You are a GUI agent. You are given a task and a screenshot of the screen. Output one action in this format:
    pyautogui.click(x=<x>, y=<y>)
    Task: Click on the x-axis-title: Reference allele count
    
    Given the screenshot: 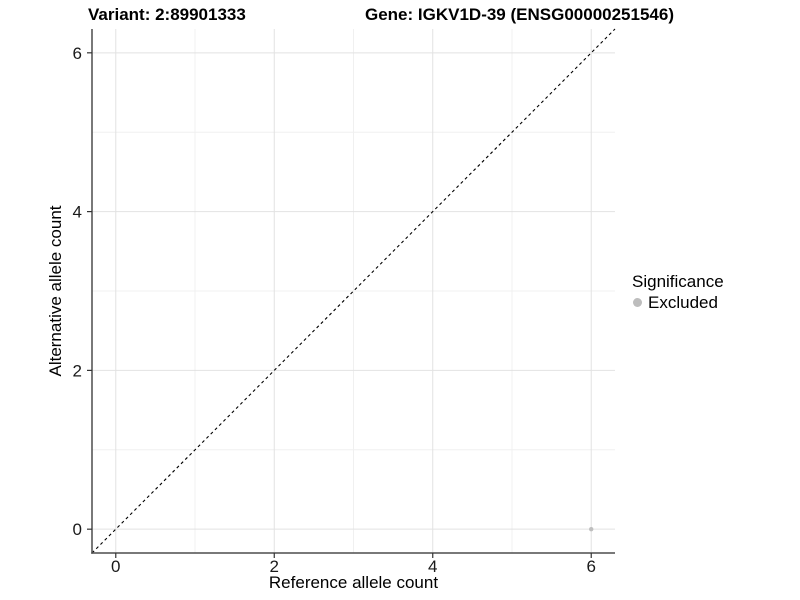 What is the action you would take?
    pyautogui.click(x=353, y=582)
    